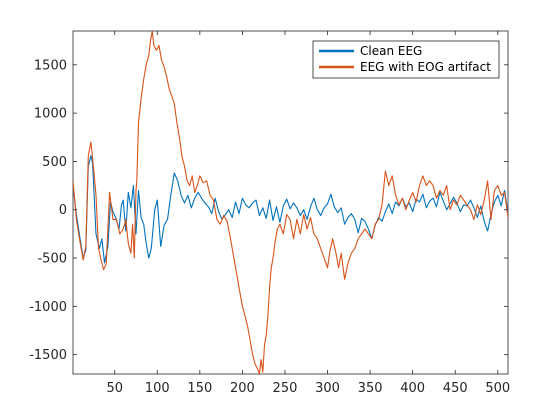  Describe the element at coordinates (327, 388) in the screenshot. I see `x-tick-label: 300` at that location.